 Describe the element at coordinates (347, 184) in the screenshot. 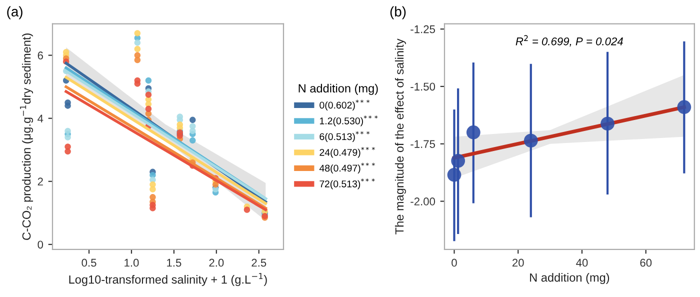

I see `legend-label: 72(0.513)$^{***}$` at that location.